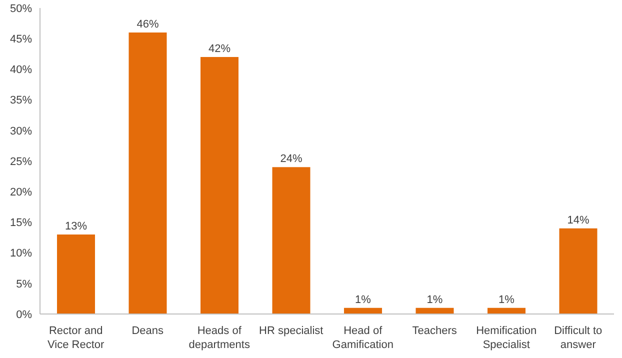 The width and height of the screenshot is (622, 358). Describe the element at coordinates (148, 331) in the screenshot. I see `x-tick-label: Deans` at that location.